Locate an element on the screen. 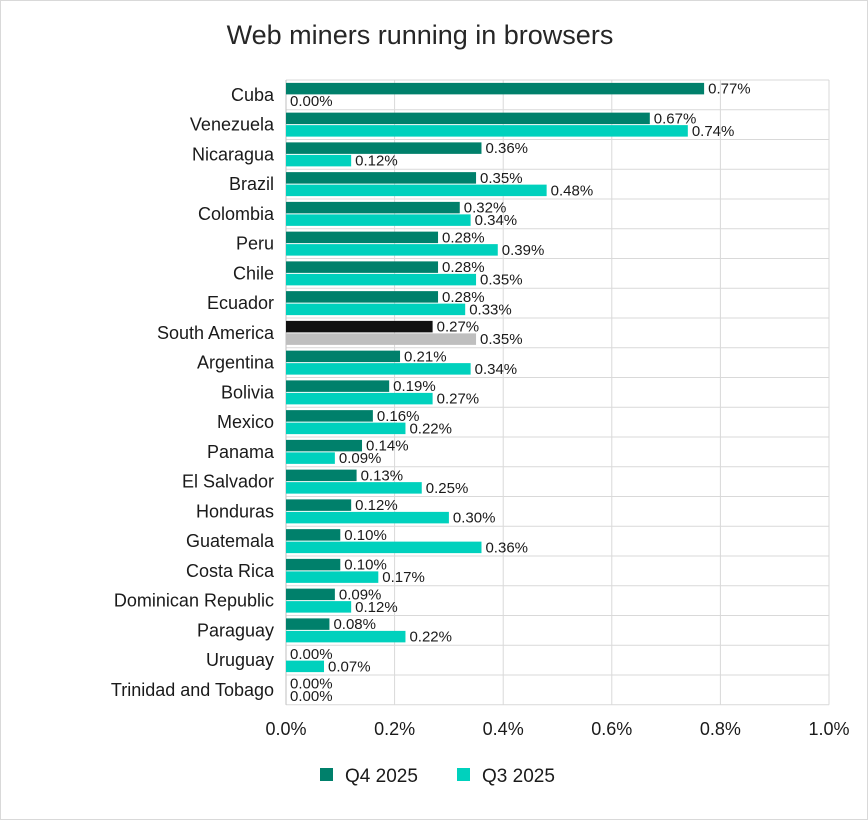  x-axis-ticks: 0.0% 0.2% 0.4% 0.6% 0.8% 1.0% is located at coordinates (557, 729).